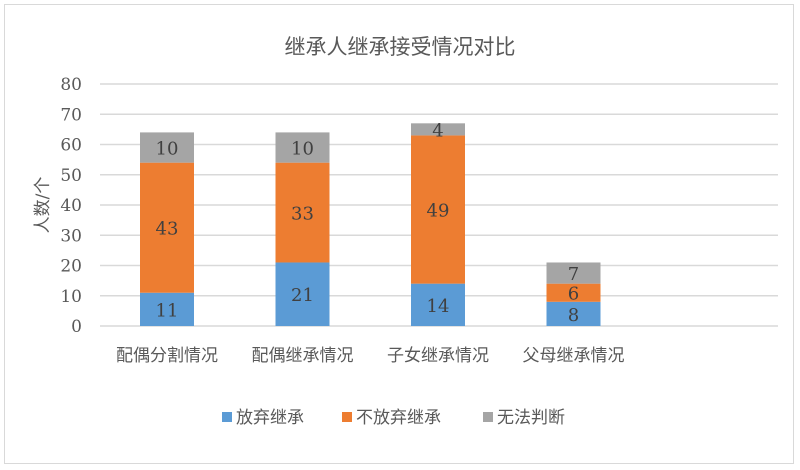 This screenshot has height=470, width=800. Describe the element at coordinates (71, 206) in the screenshot. I see `y-tick-label: 40` at that location.